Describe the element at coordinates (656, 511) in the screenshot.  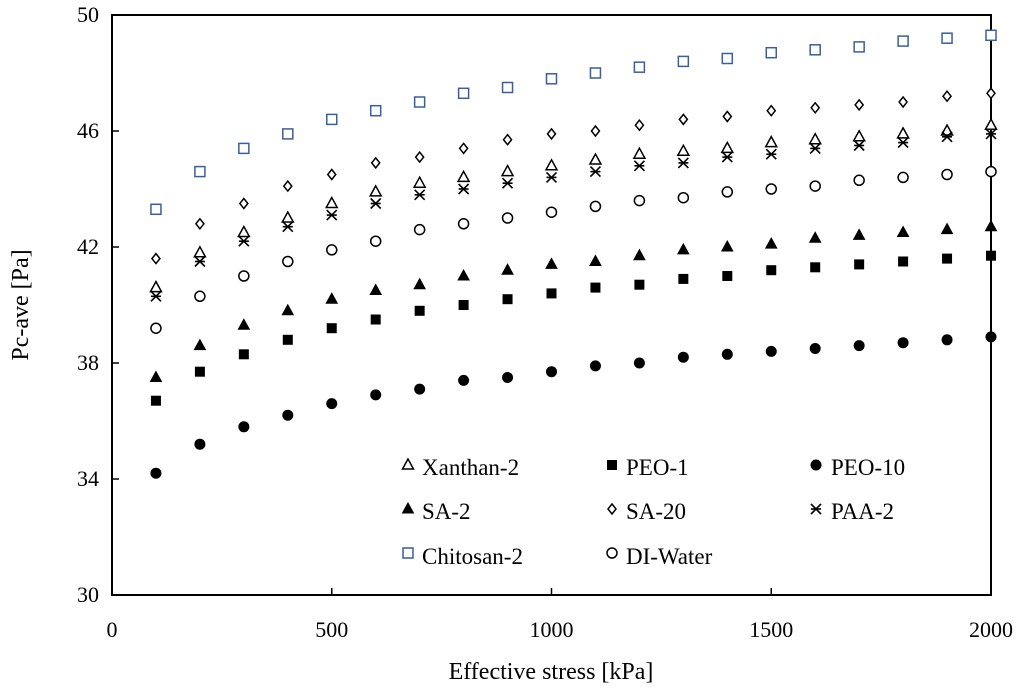
I see `legend-label-sa-20: SA-20` at that location.